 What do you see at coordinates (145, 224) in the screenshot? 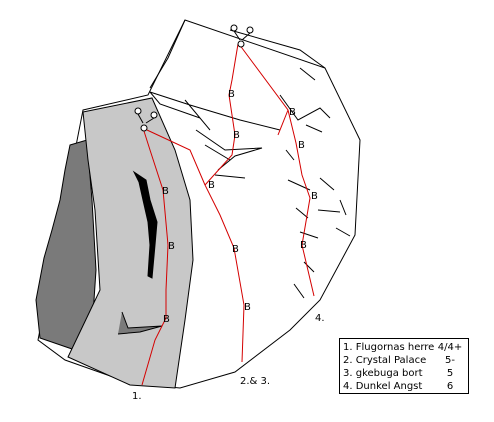
I see `black-crack` at bounding box center [145, 224].